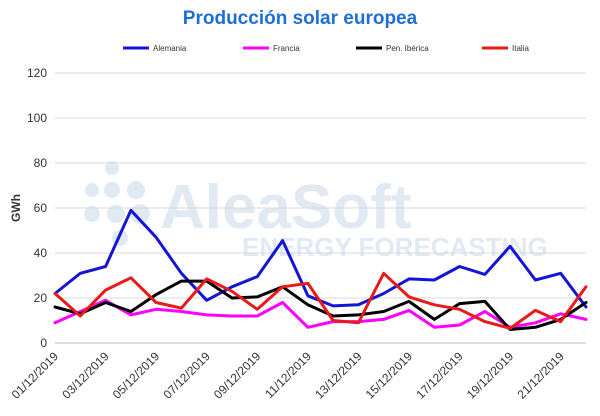  What do you see at coordinates (407, 48) in the screenshot?
I see `legend-label-pen-ib-rica: Pen. Ibérica` at bounding box center [407, 48].